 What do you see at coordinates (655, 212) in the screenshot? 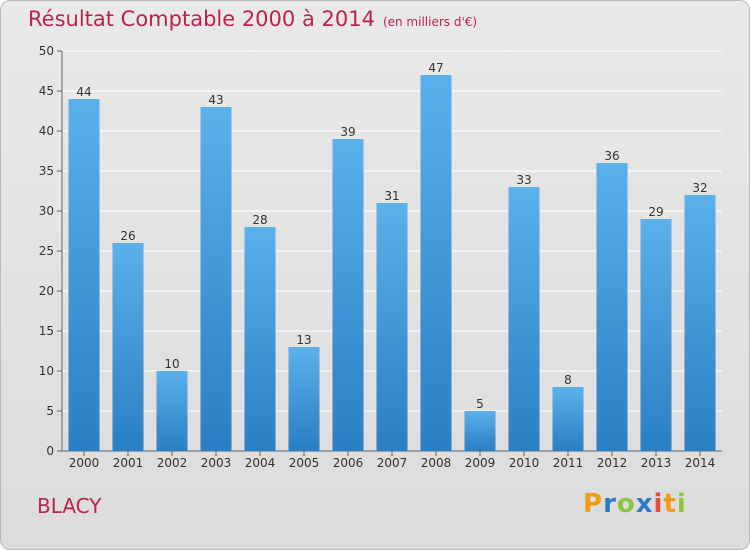
I see `value-label-2013: 29` at bounding box center [655, 212].